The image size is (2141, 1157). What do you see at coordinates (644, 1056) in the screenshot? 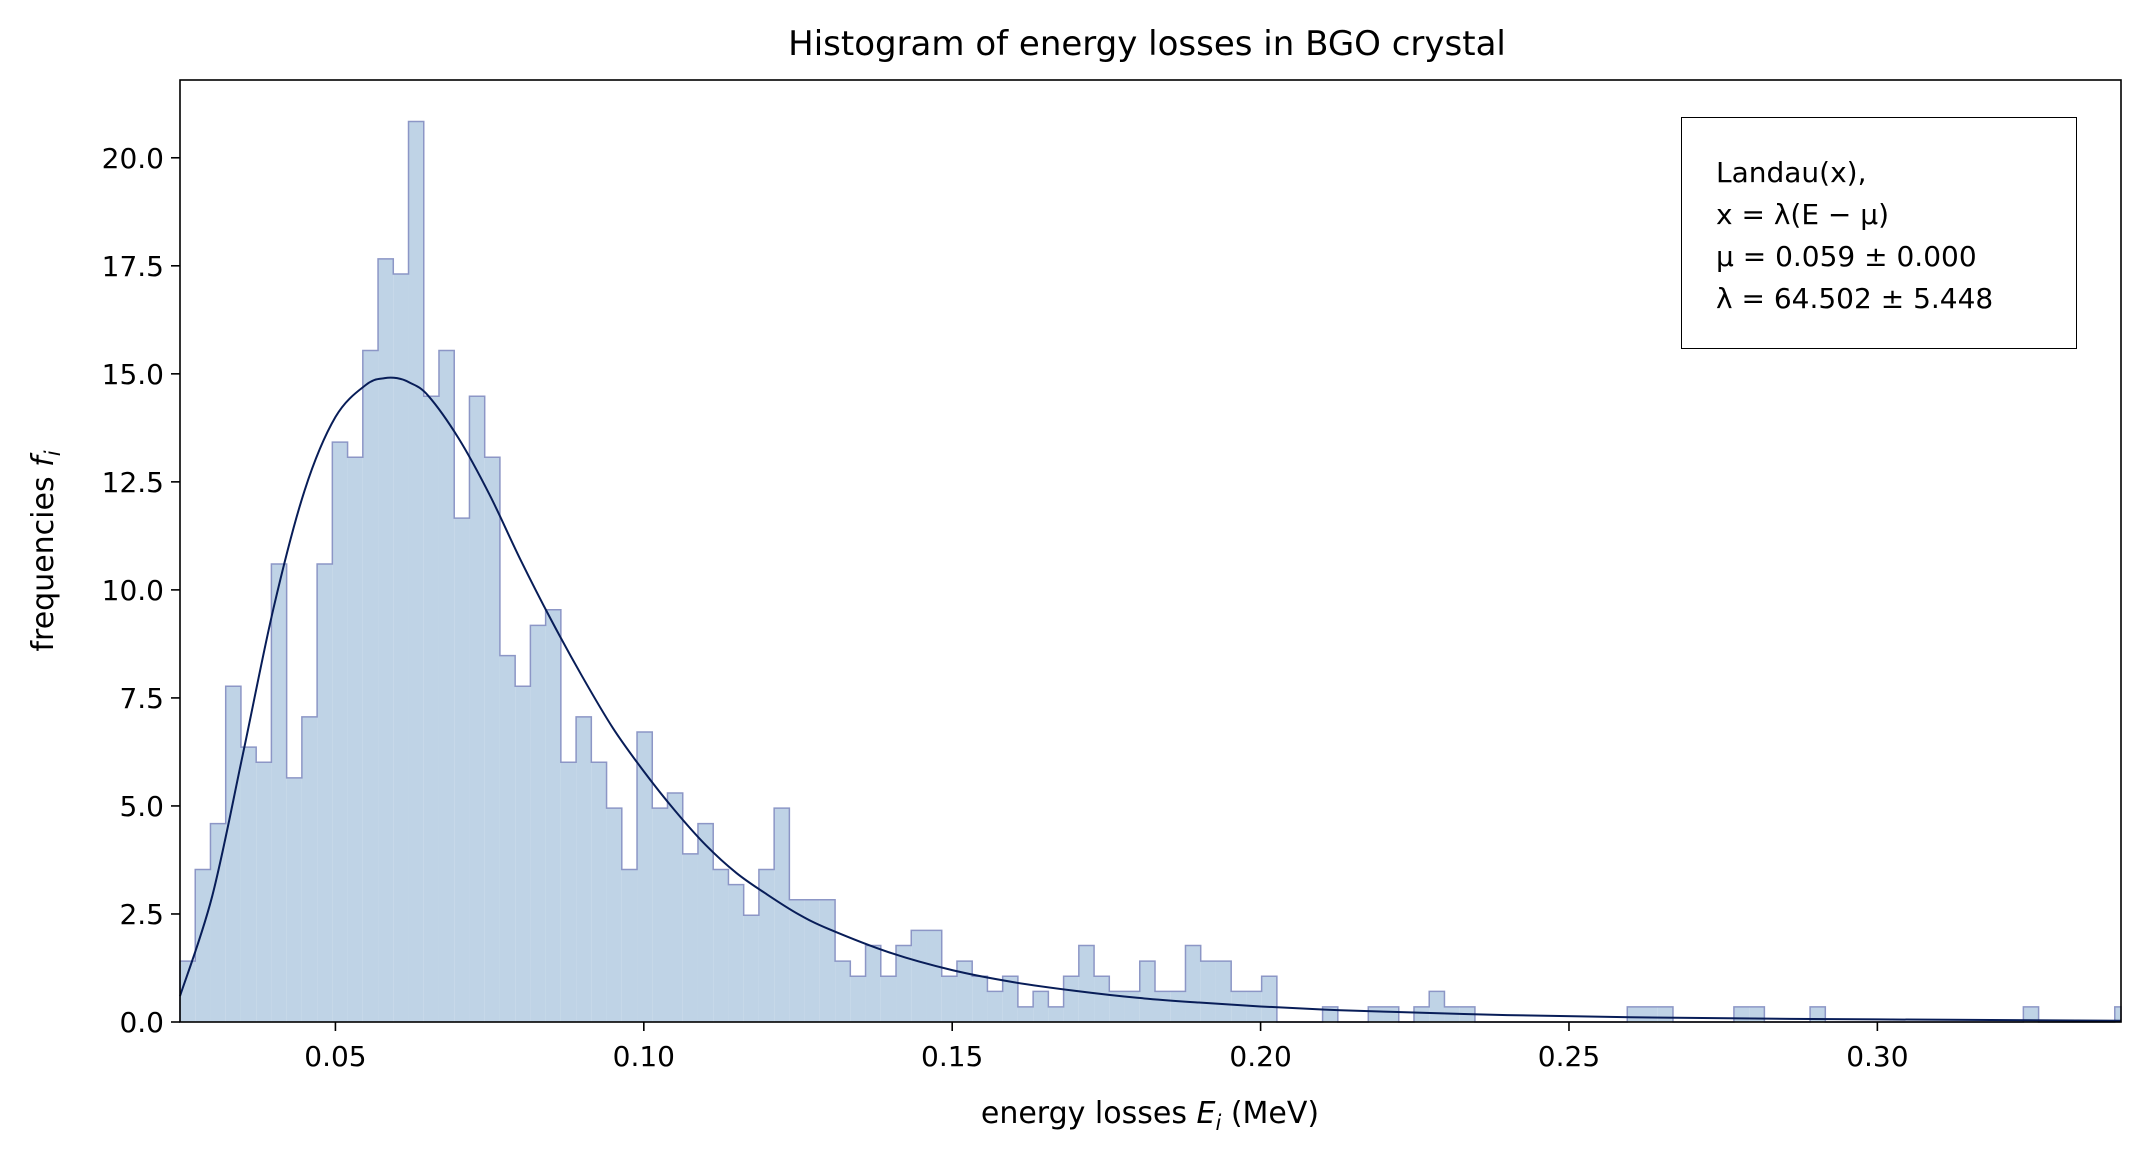
I see `x-tick-label: 0.10` at bounding box center [644, 1056].